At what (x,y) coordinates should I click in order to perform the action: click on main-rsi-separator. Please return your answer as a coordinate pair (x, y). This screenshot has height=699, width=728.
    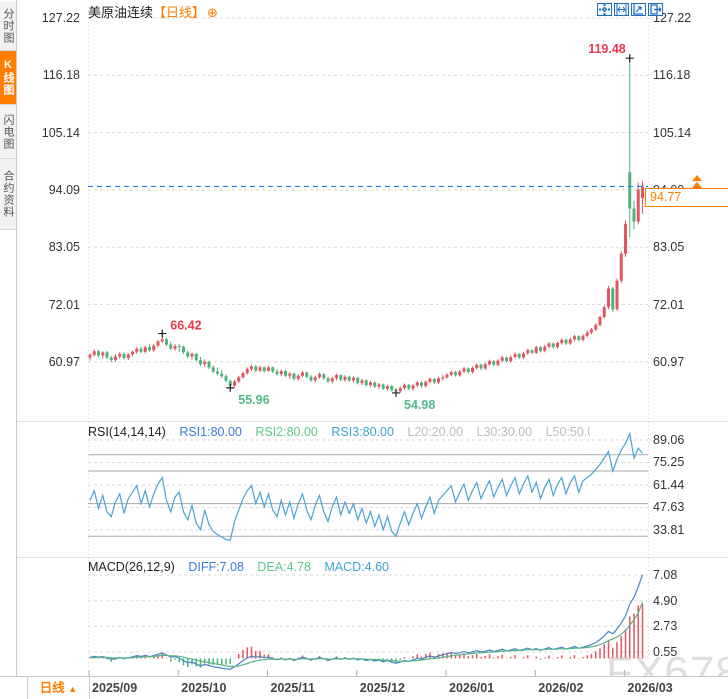
    Looking at the image, I should click on (372, 421).